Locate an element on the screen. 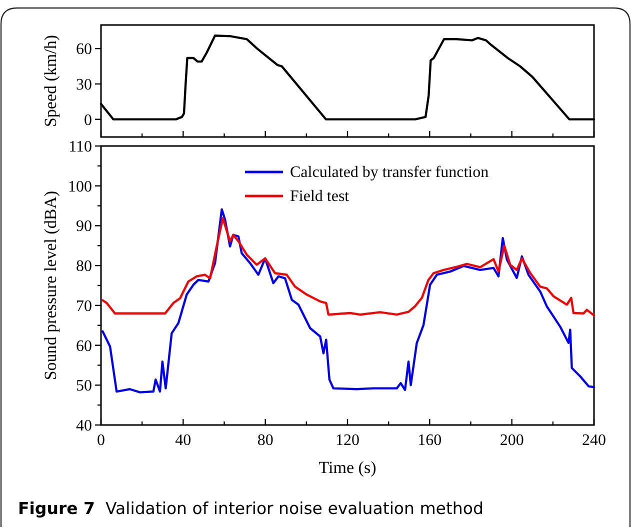 Image resolution: width=631 pixels, height=528 pixels. y-tick-label: 50 is located at coordinates (84, 386).